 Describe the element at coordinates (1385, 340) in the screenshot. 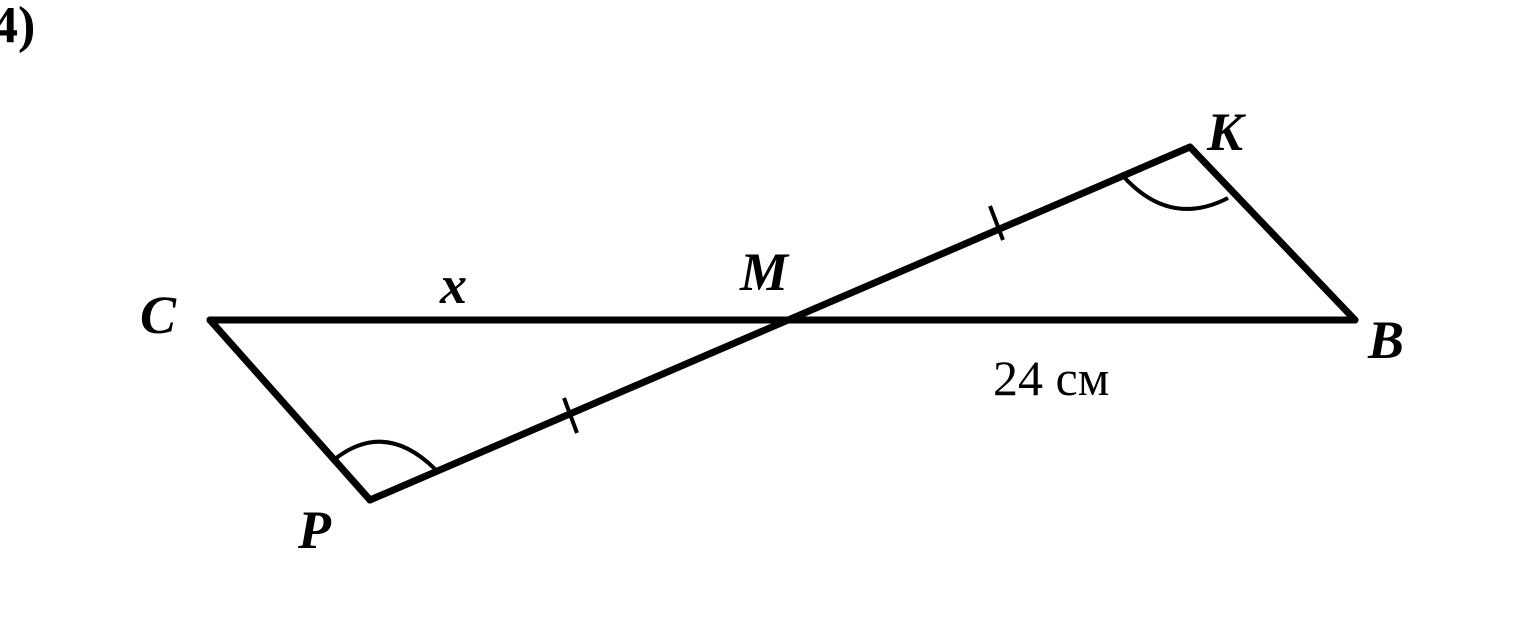

I see `label-point-b: B` at that location.